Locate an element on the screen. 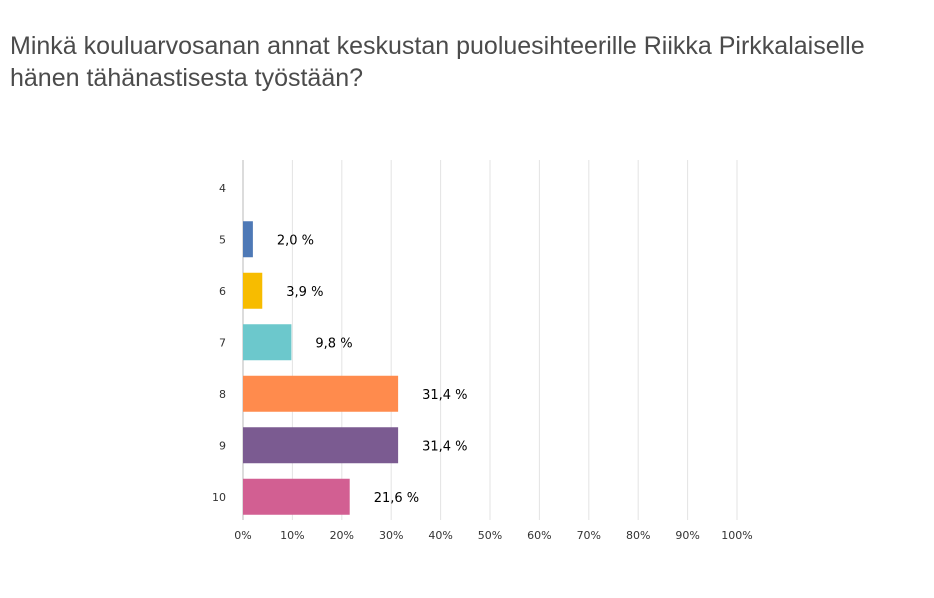  x-tick-label: 80% is located at coordinates (638, 535).